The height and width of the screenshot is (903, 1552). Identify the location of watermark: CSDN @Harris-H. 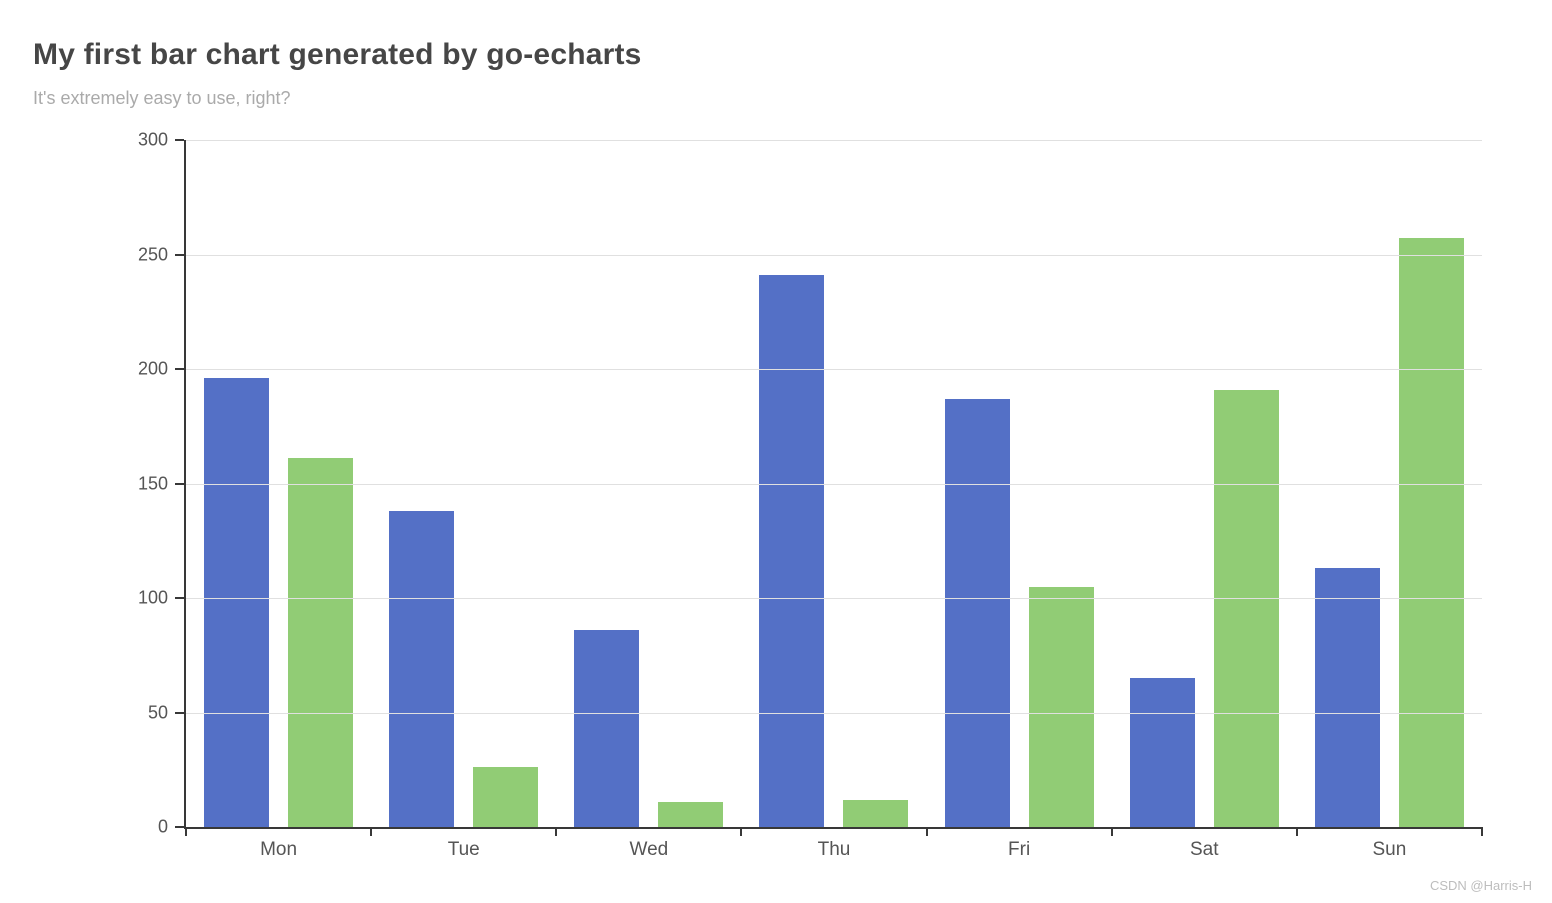
(1480, 885).